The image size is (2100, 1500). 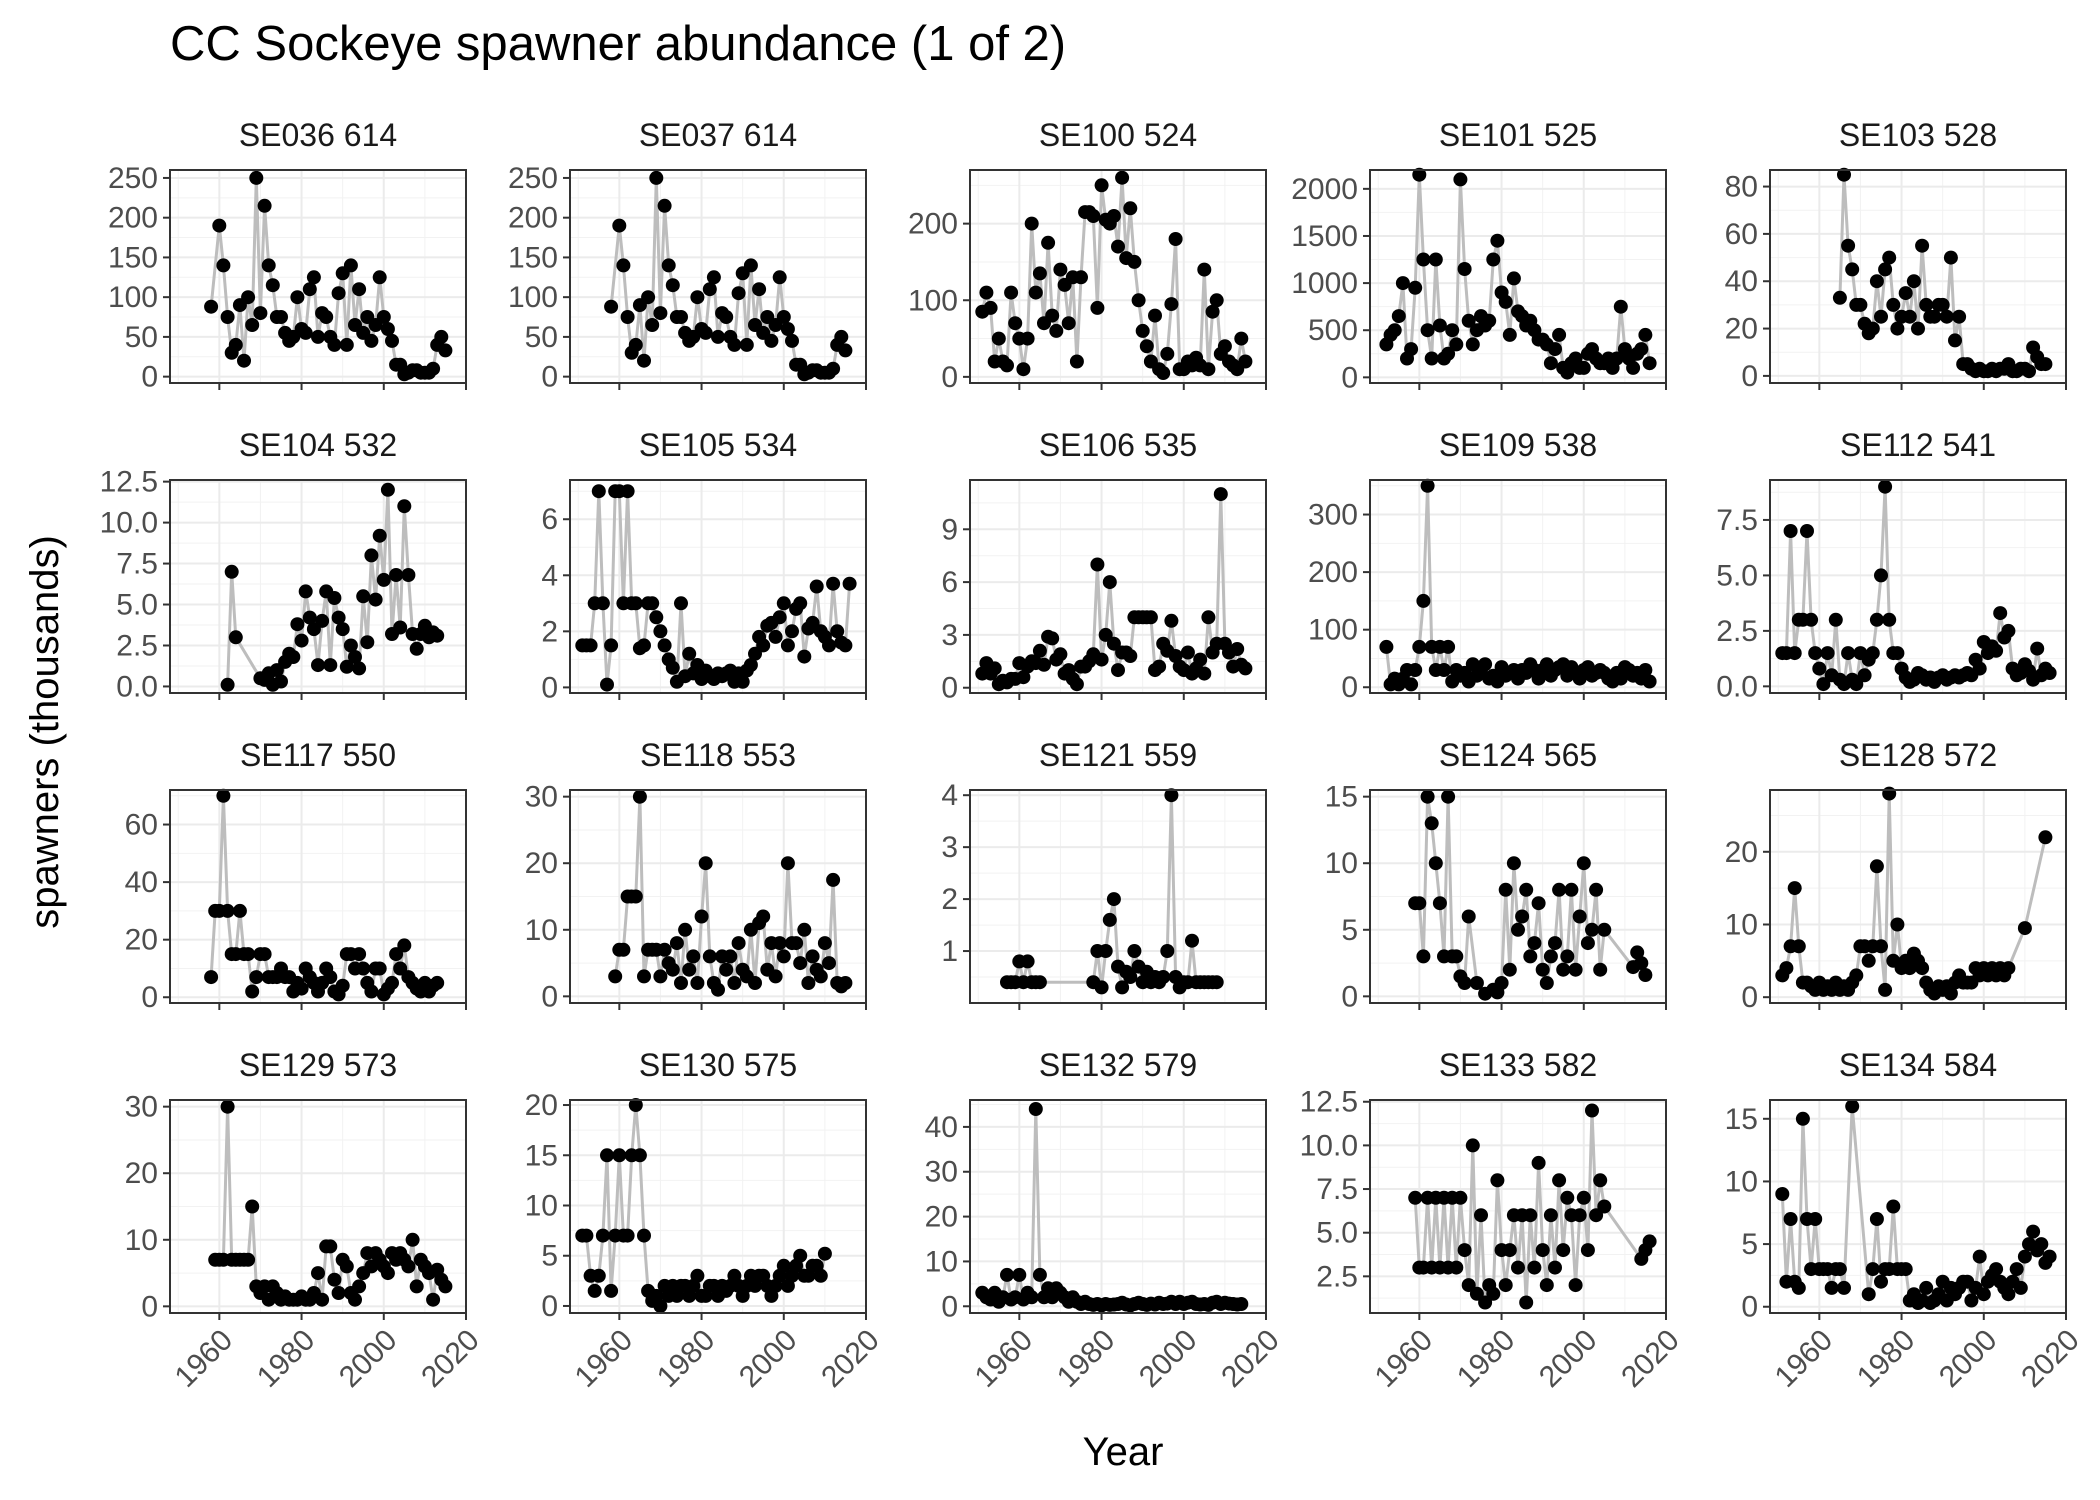 I want to click on facet-panel: SE132 579 0 10 20 30 40 1960 1980 2000 2020, so click(x=1105, y=1220).